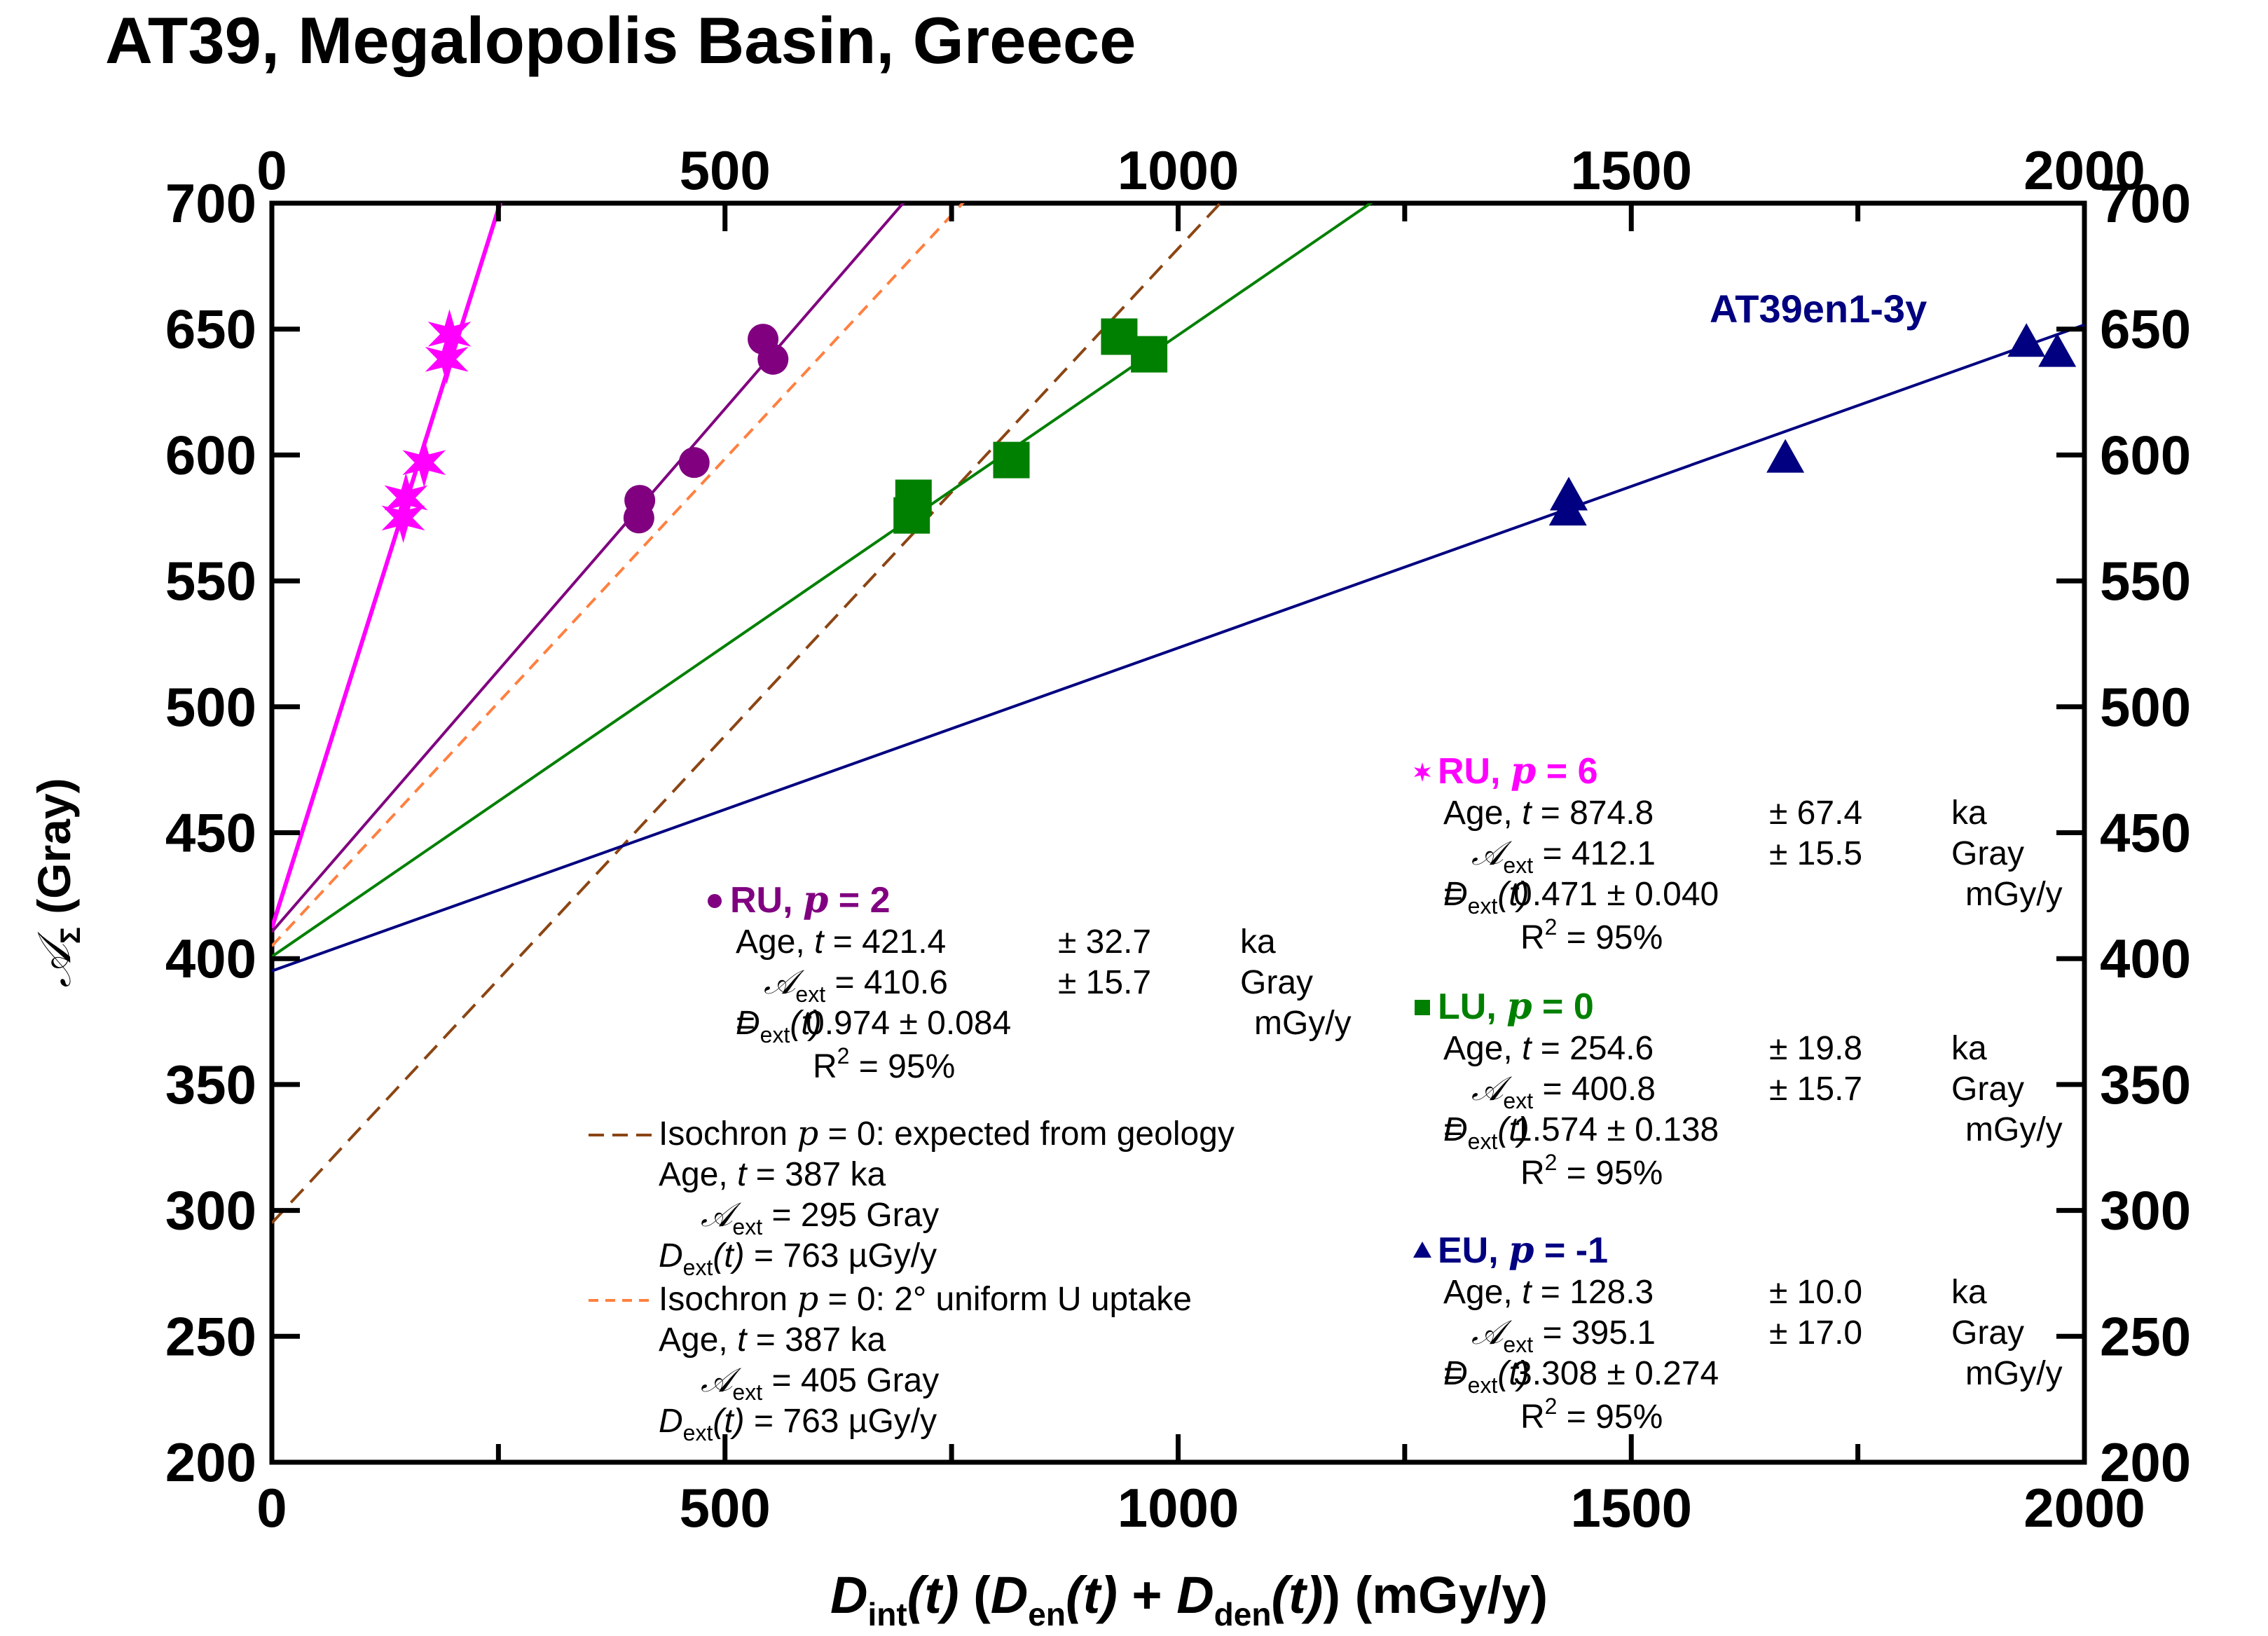 The height and width of the screenshot is (1636, 2268). Describe the element at coordinates (210, 1462) in the screenshot. I see `y-tick-label-left: 200` at that location.